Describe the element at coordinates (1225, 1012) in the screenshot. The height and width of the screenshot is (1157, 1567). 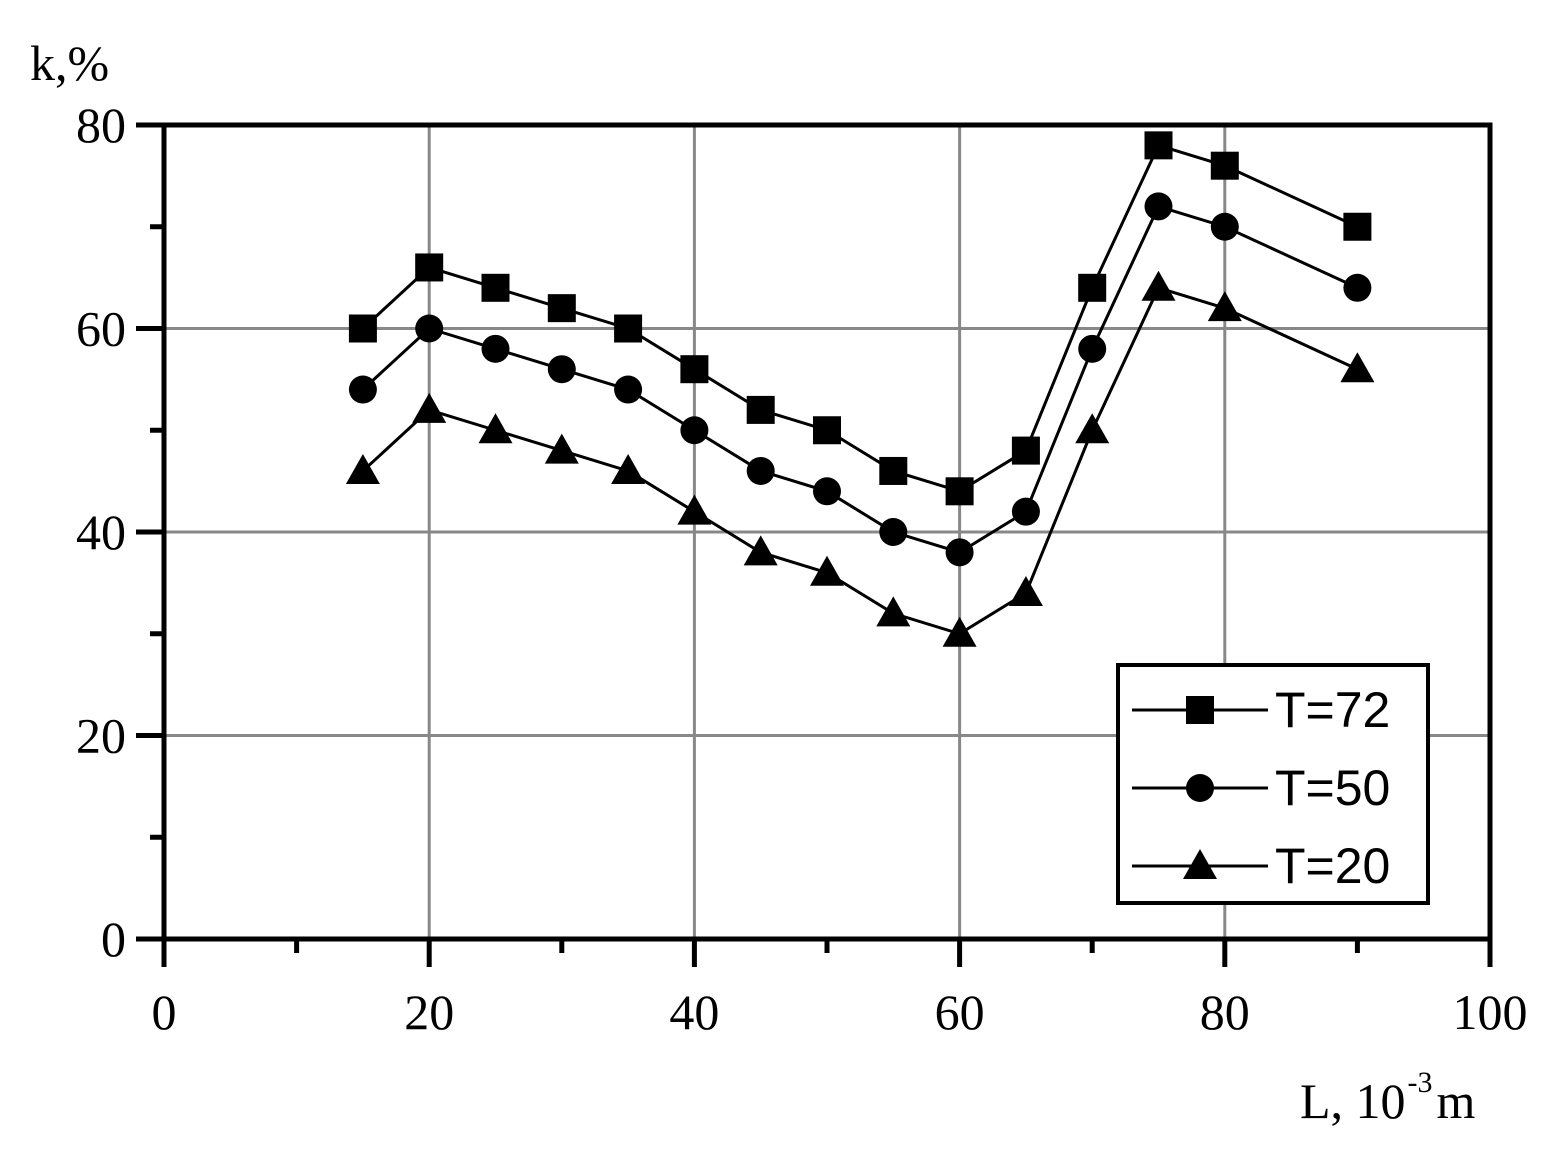
I see `x-tick-label: 80` at that location.